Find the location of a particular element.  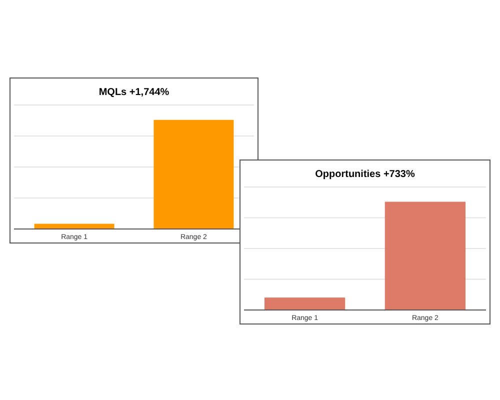

chart-title: Opportunities +733% is located at coordinates (365, 174).